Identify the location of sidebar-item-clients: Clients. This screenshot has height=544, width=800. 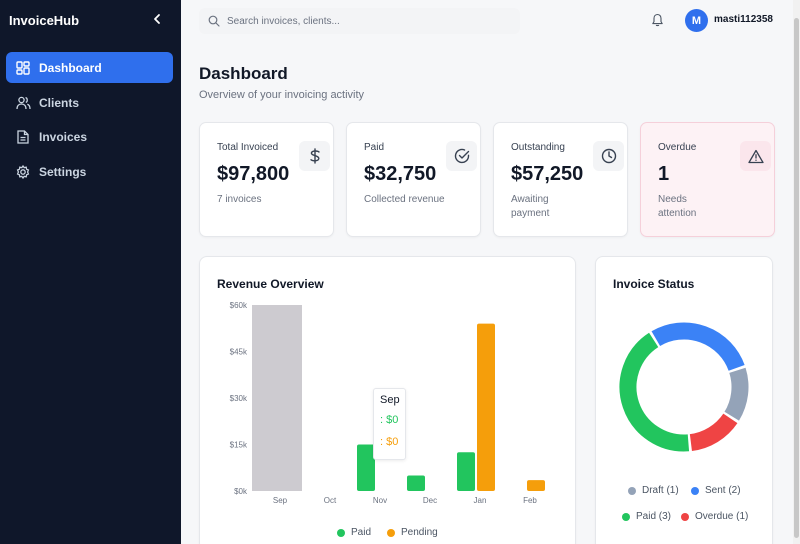
(89, 102).